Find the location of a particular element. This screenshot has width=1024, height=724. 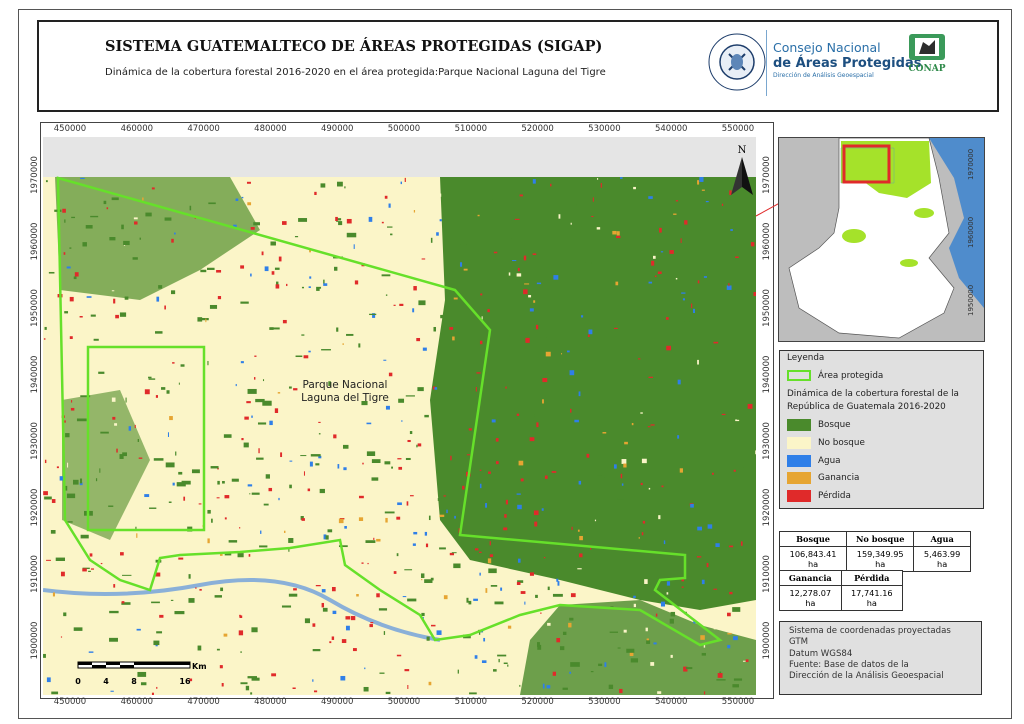

area-label-line1: Parque Nacional is located at coordinates (345, 385).